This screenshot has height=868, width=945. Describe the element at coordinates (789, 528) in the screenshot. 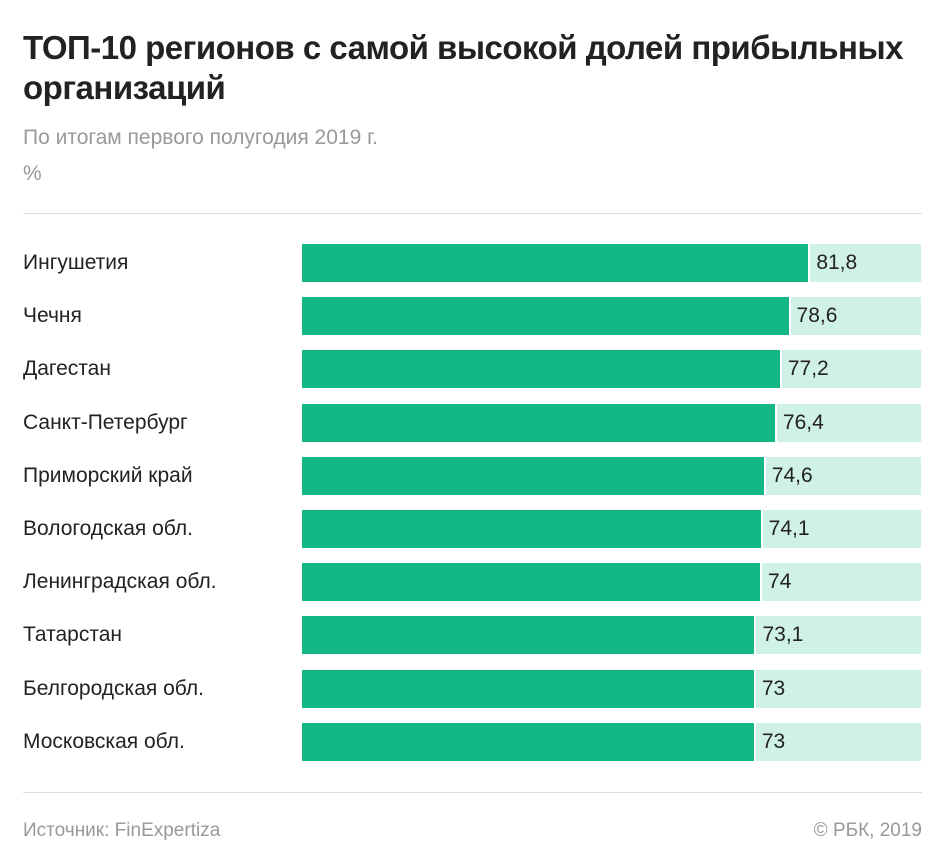

I see `value-label: 74,1` at that location.